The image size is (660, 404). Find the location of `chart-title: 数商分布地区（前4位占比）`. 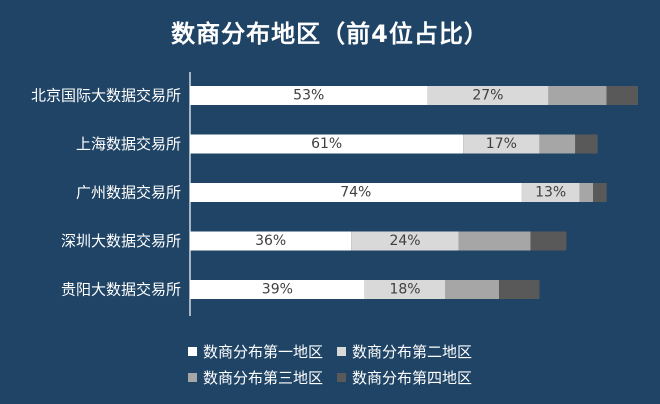

chart-title: 数商分布地区（前4位占比） is located at coordinates (330, 34).